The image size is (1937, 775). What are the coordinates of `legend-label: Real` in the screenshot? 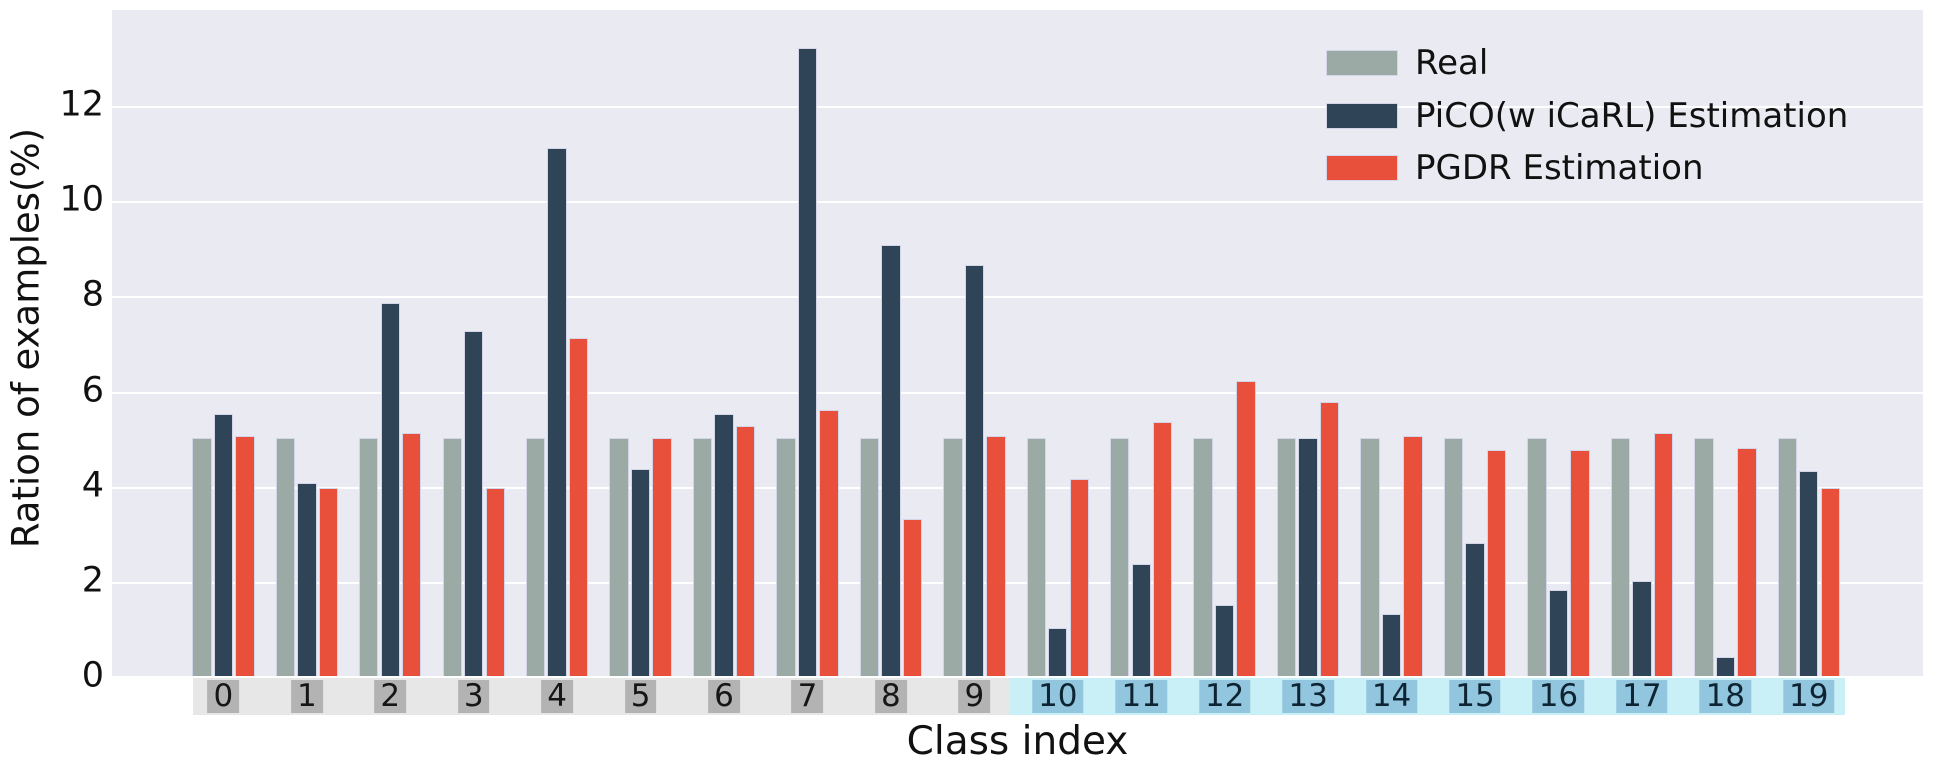 It's located at (1452, 63).